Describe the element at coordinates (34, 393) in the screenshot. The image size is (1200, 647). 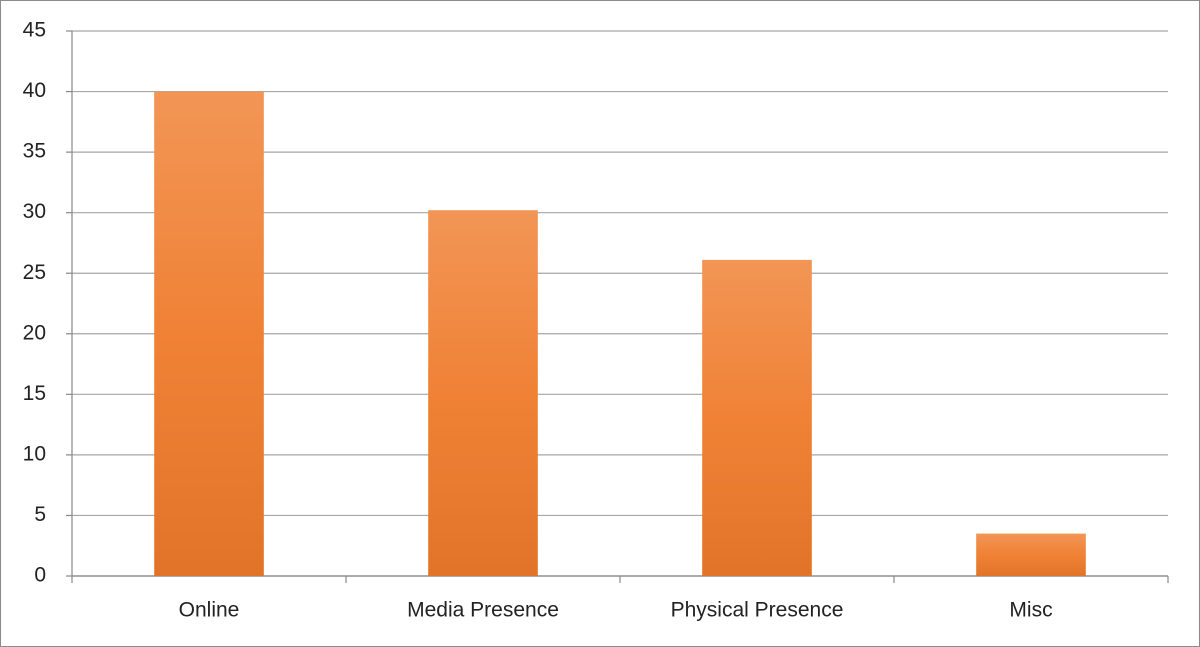
I see `y-tick-label: 15` at that location.